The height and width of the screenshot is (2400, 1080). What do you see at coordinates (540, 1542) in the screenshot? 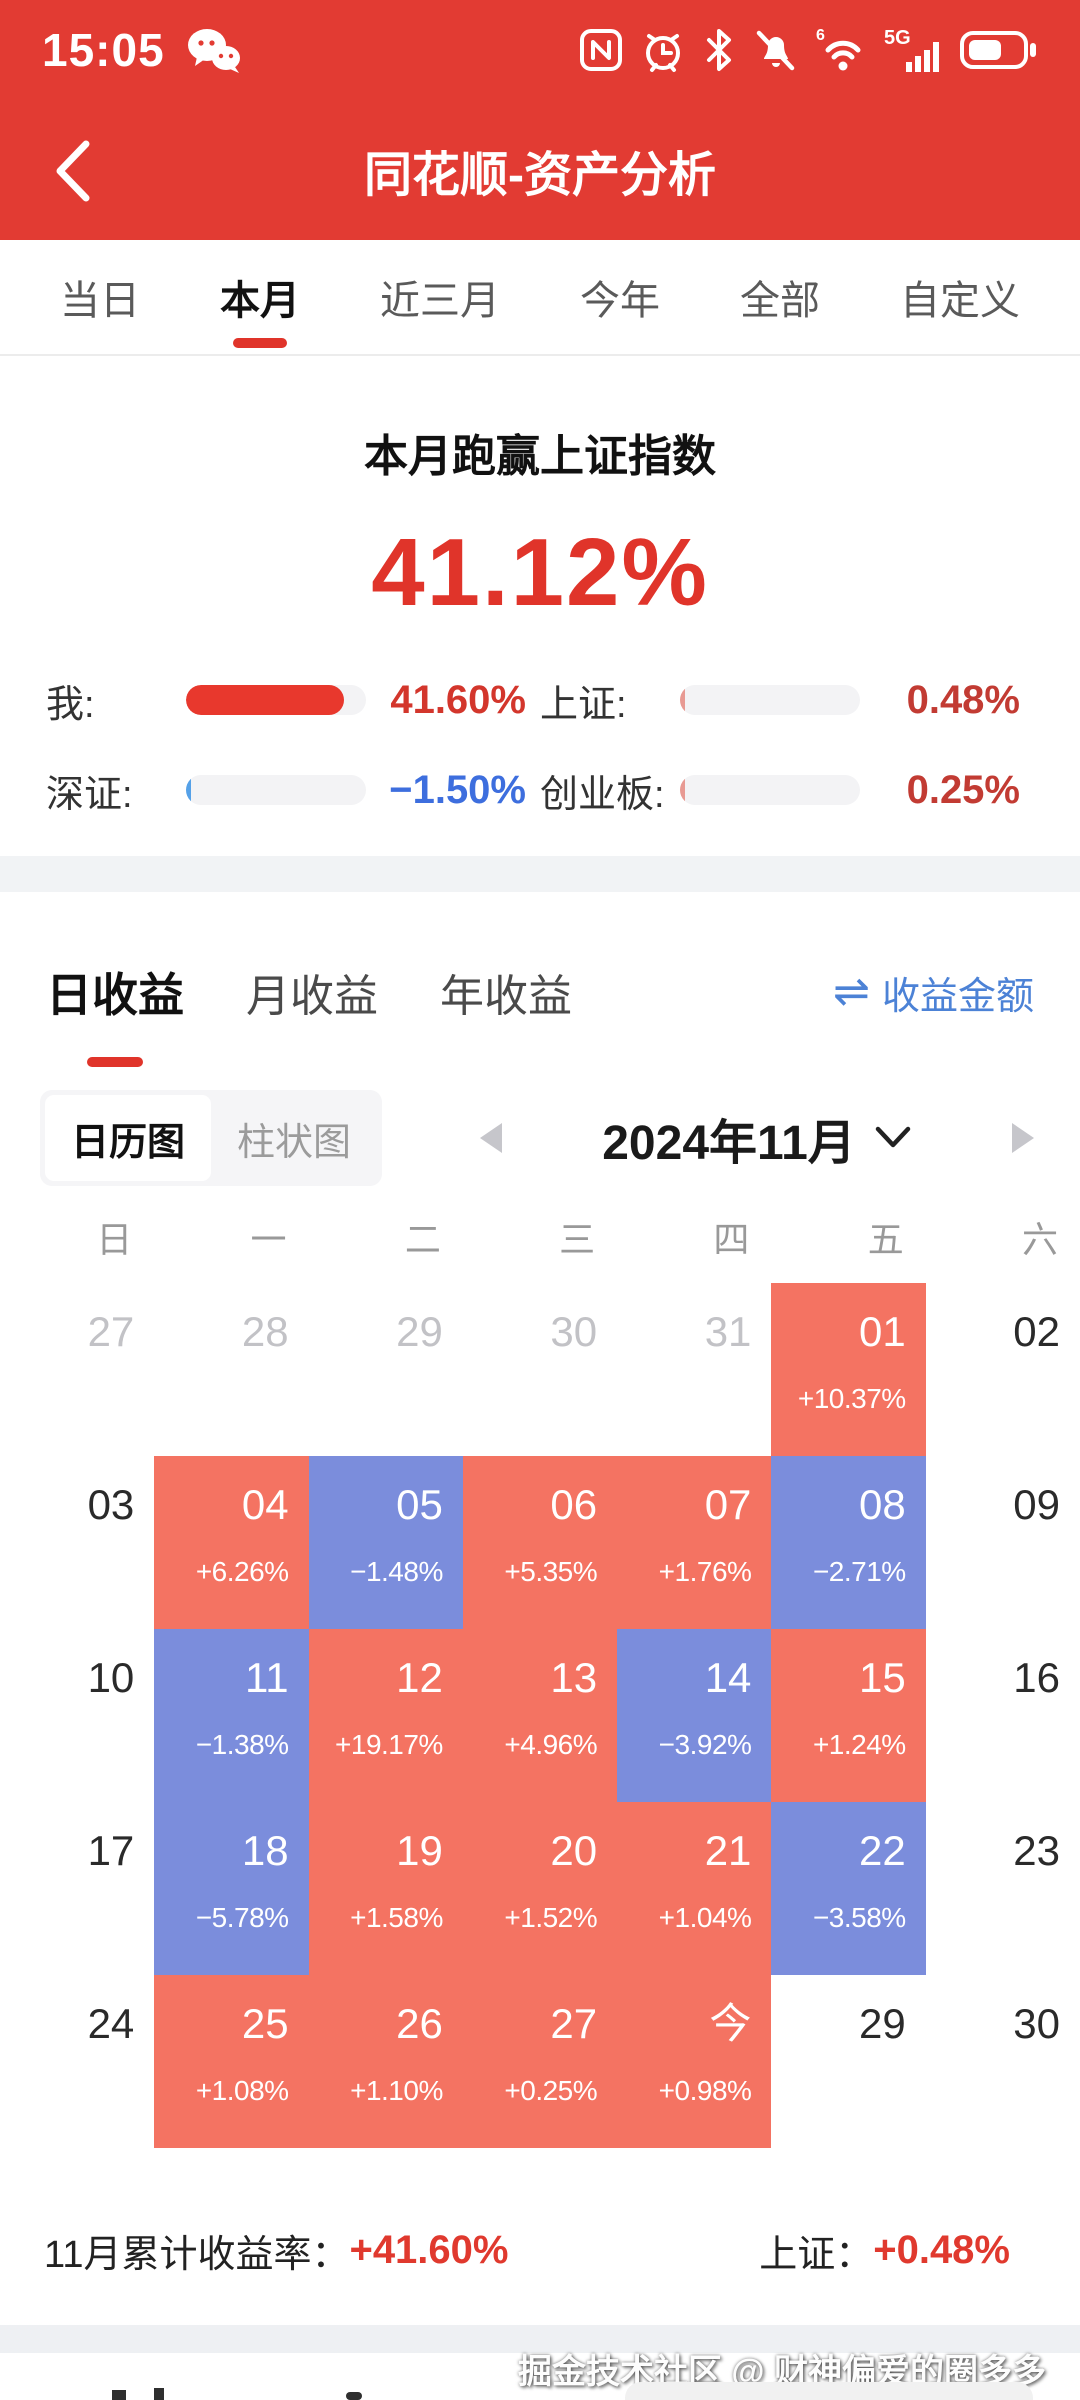
I see `calendar-day-06: 06 +5.35%` at bounding box center [540, 1542].